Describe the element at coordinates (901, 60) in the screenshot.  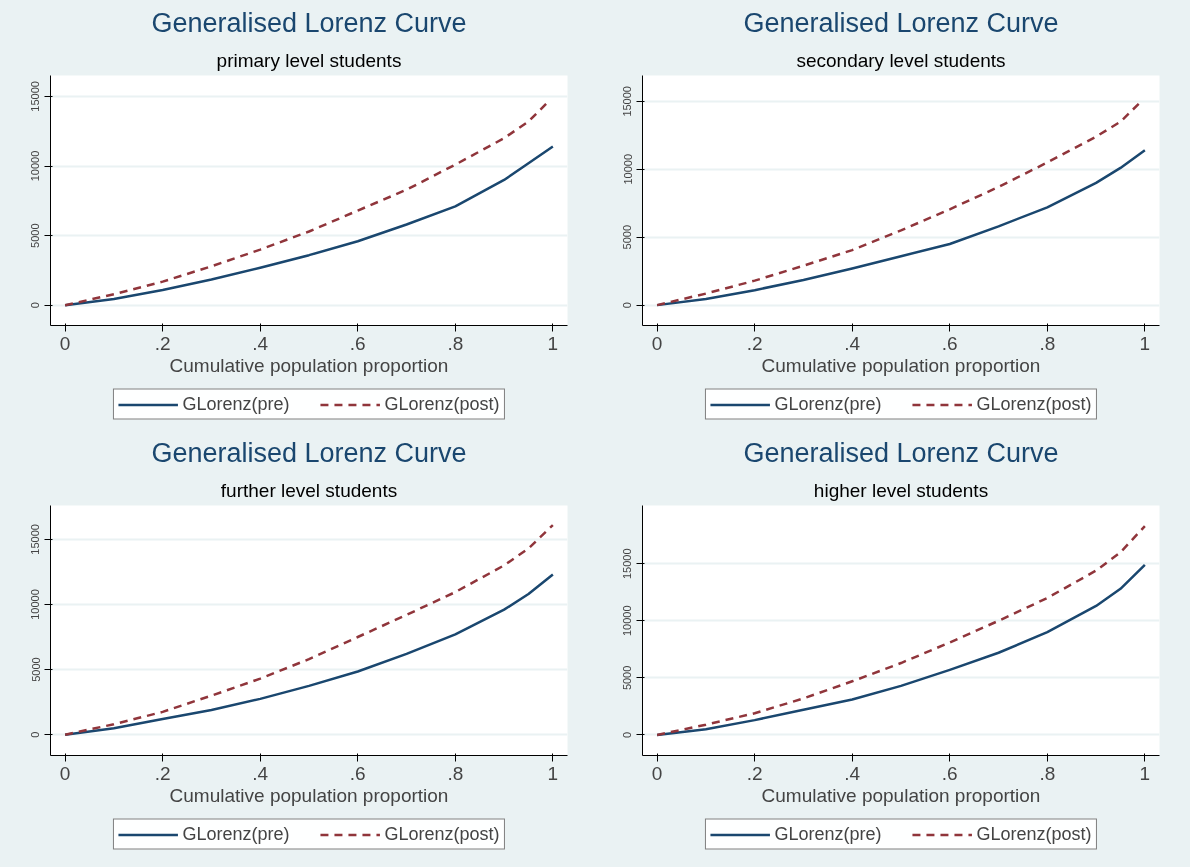
I see `chart-subtitle: secondary level students` at that location.